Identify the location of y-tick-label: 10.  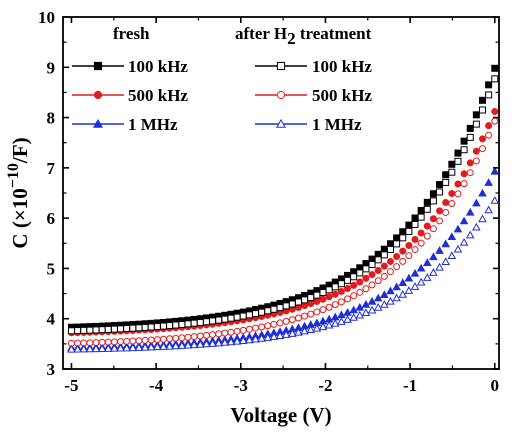
(46, 17).